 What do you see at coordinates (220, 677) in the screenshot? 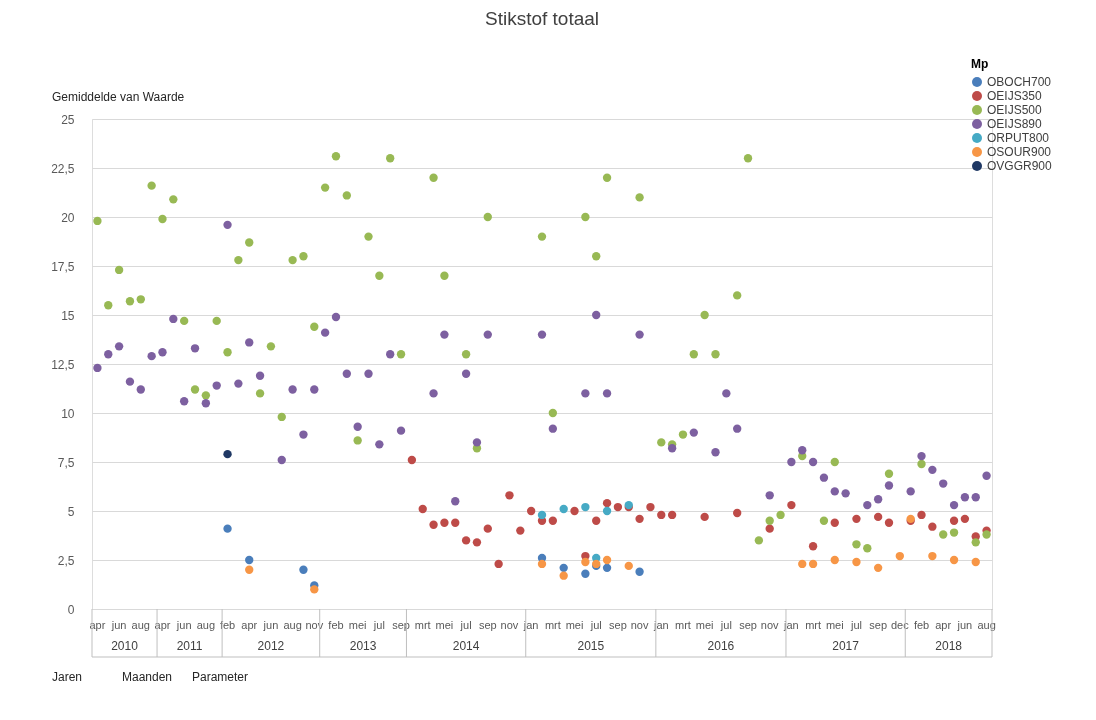
I see `text: Parameter` at bounding box center [220, 677].